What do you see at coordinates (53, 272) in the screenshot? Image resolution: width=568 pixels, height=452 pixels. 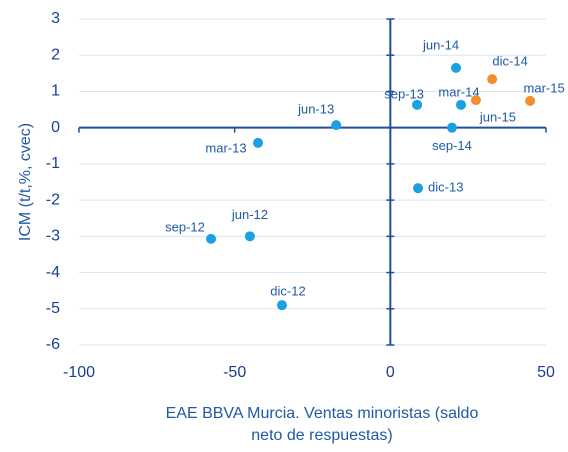 I see `y-tick-label: -4` at bounding box center [53, 272].